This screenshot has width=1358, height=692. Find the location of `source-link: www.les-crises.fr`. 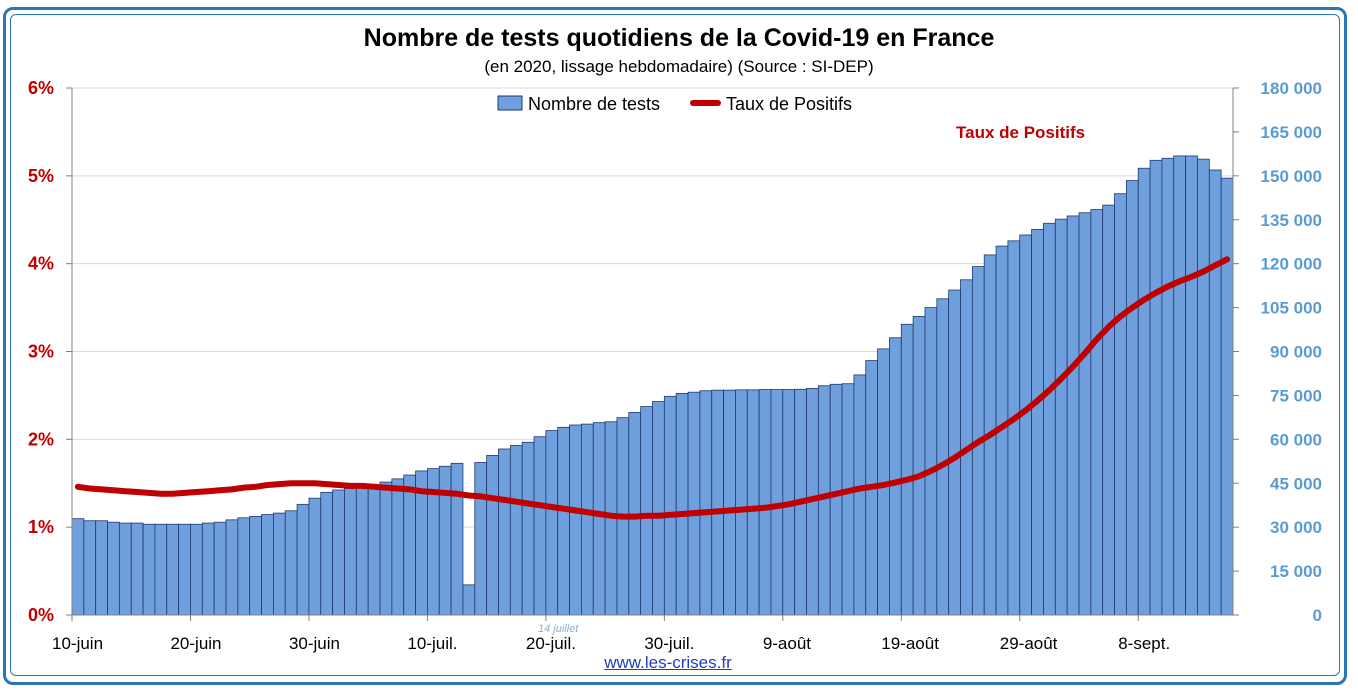

source-link: www.les-crises.fr is located at coordinates (668, 662).